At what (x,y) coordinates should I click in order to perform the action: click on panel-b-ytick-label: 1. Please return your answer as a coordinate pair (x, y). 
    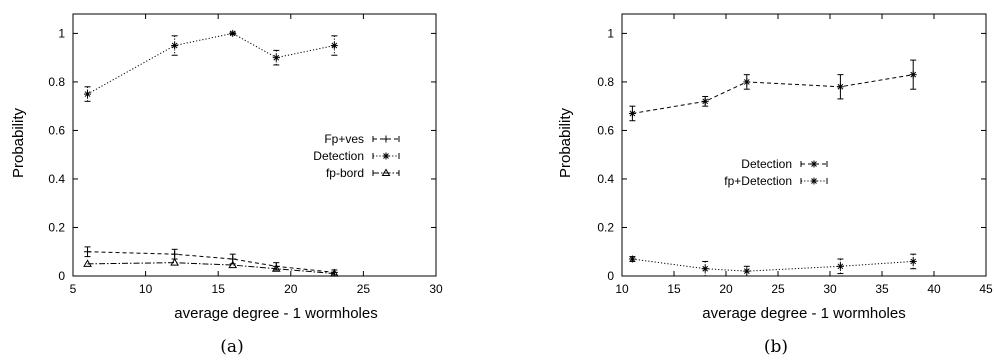
    Looking at the image, I should click on (610, 33).